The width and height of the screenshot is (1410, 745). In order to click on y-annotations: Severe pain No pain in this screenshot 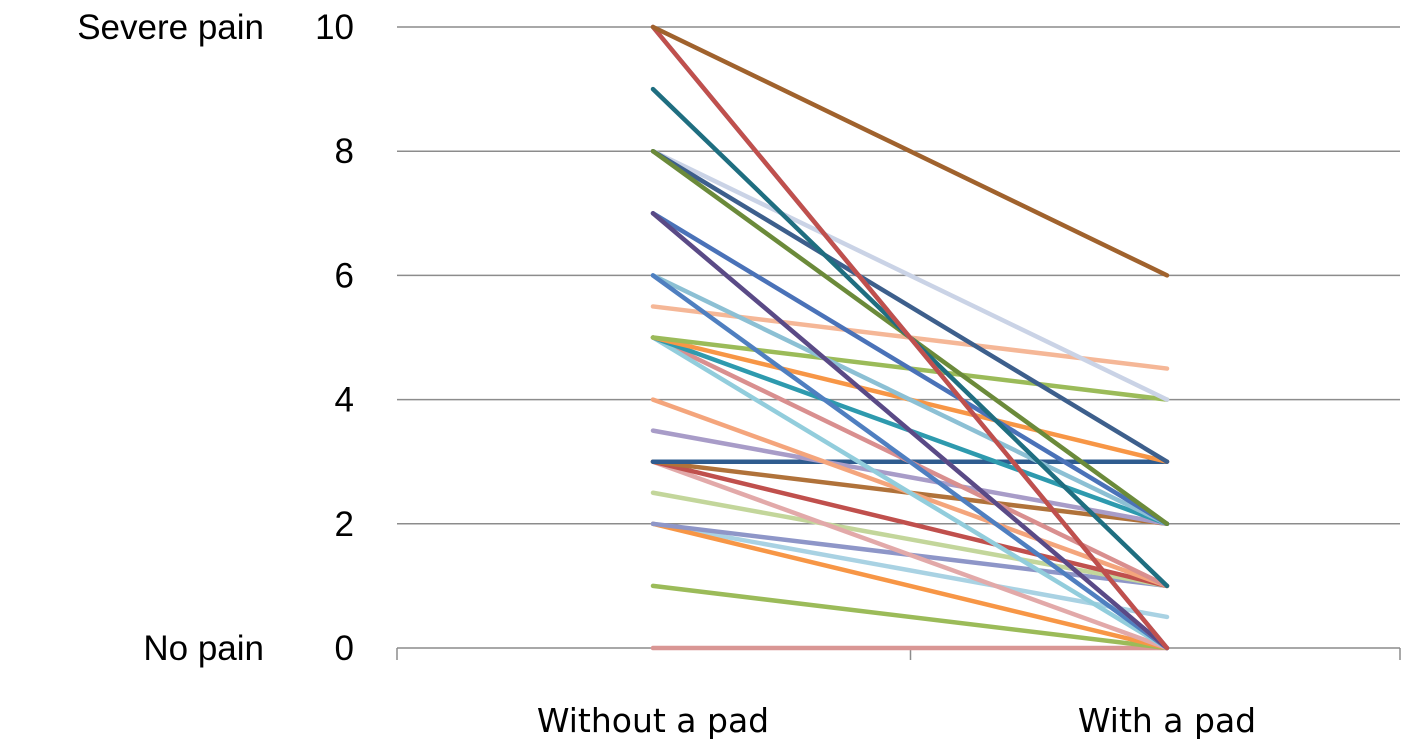, I will do `click(170, 338)`.